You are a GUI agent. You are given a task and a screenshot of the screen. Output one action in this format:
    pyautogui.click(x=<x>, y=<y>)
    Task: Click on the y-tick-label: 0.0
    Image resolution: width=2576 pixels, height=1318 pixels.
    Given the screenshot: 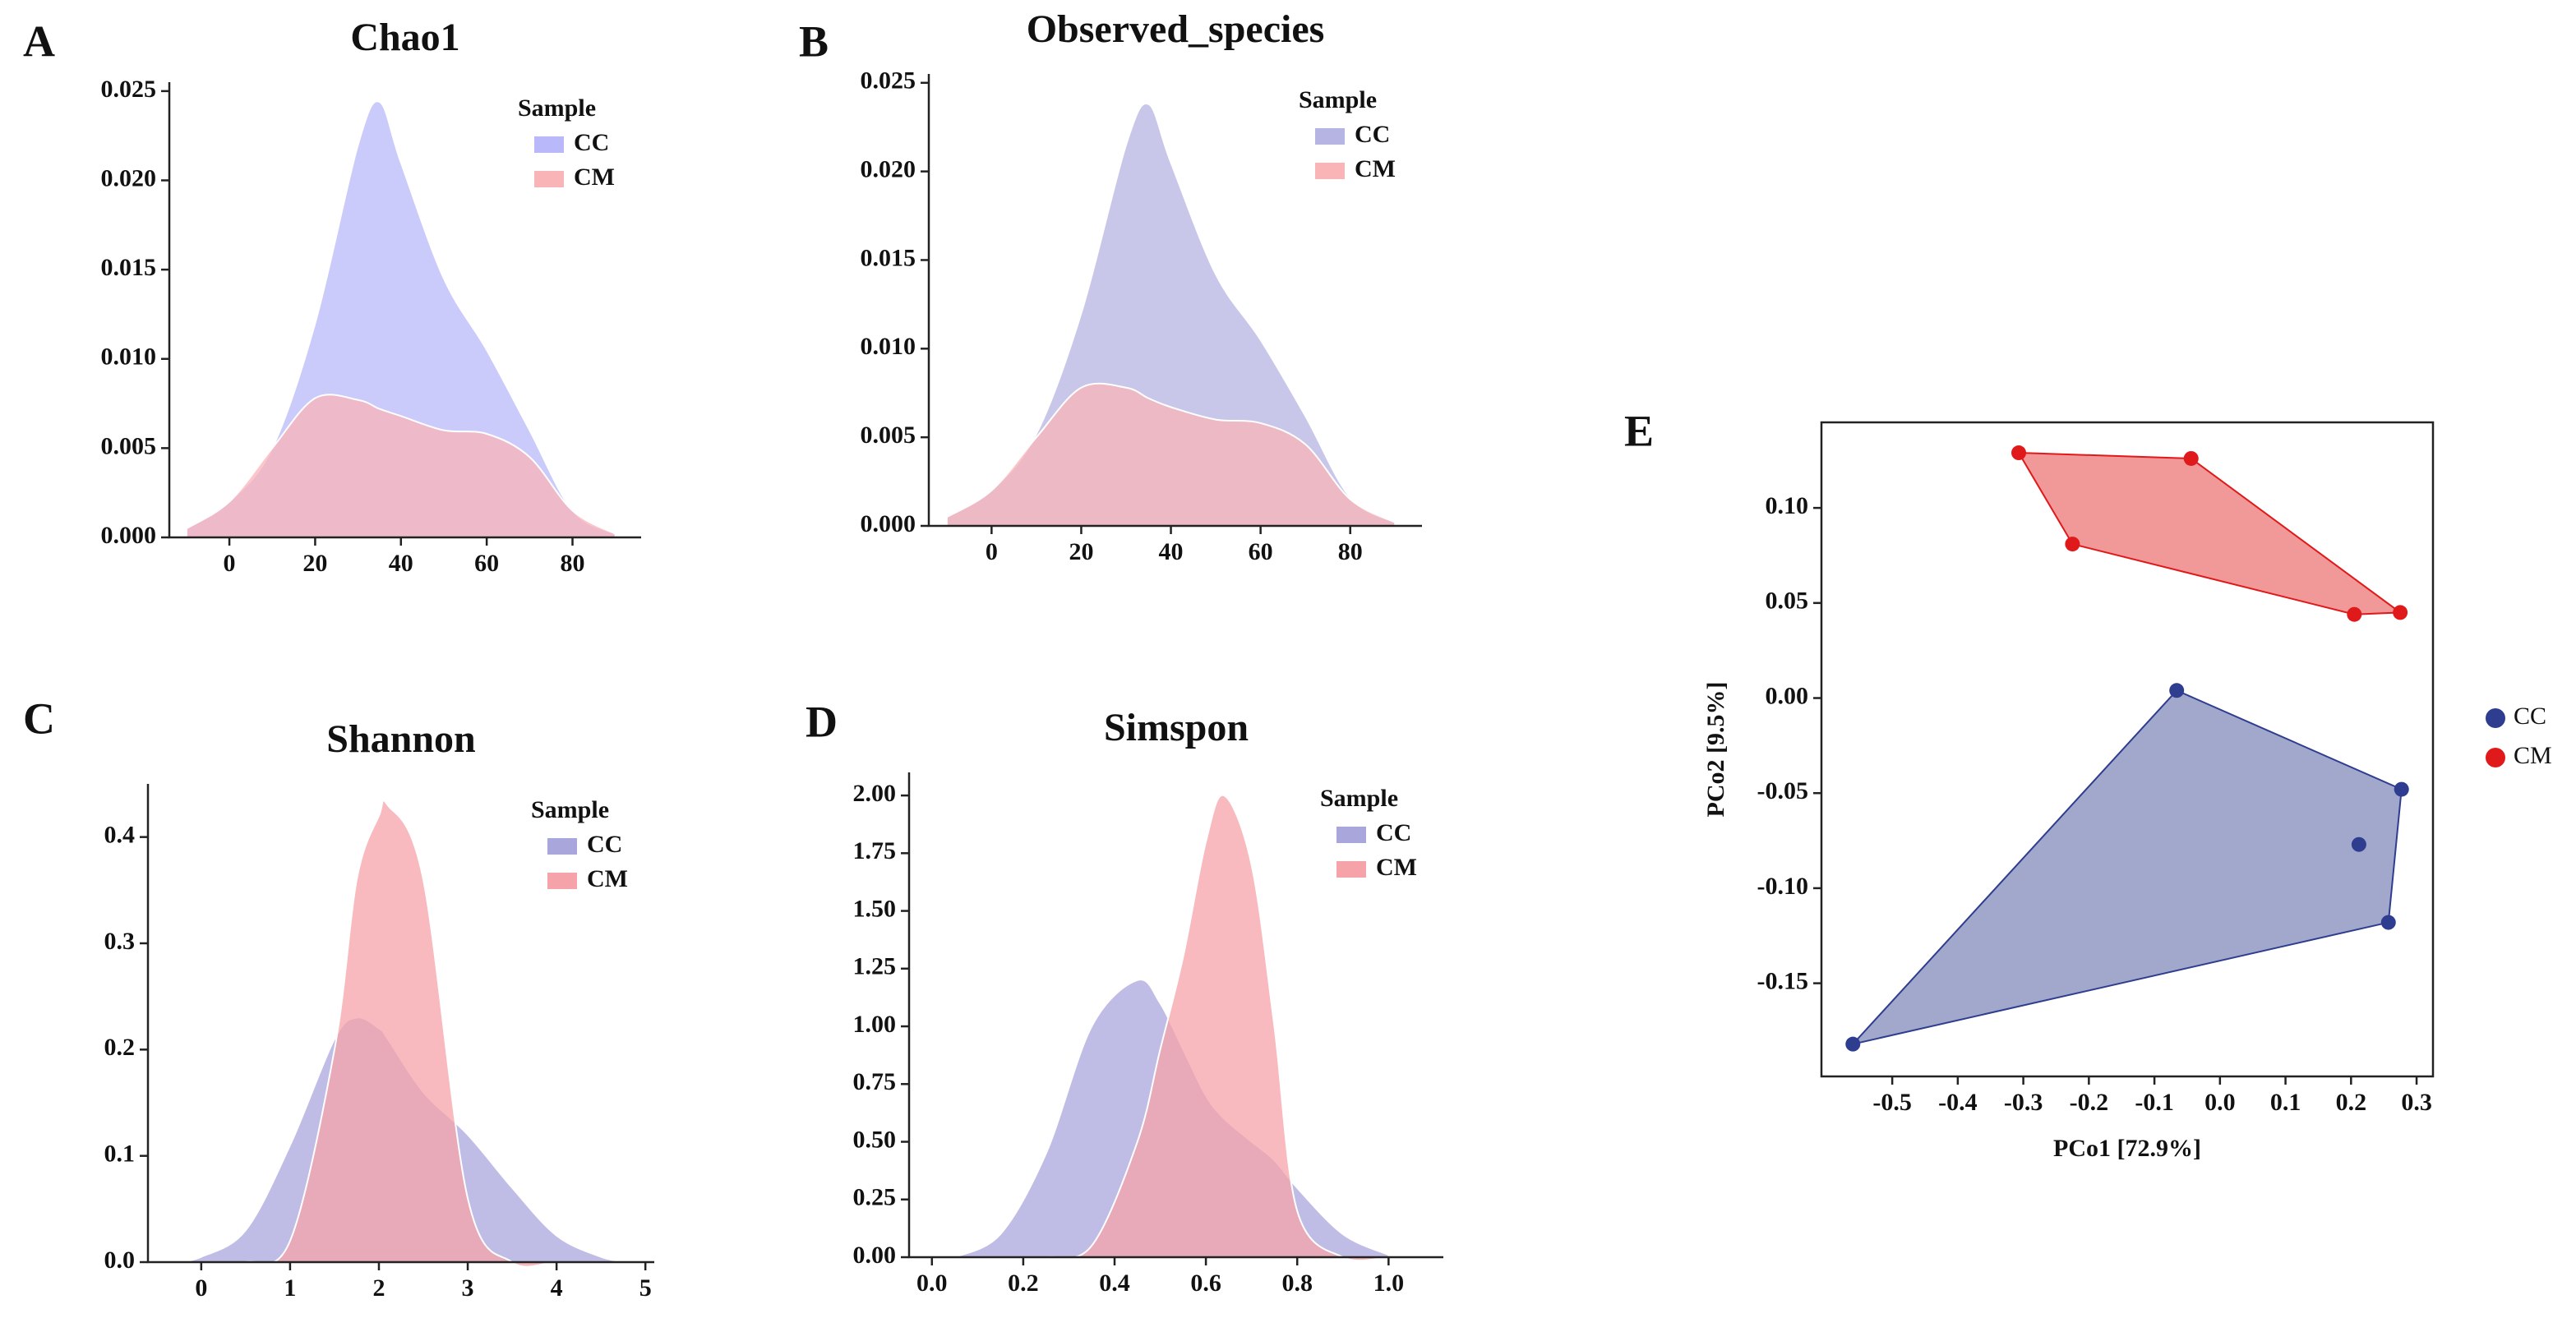 What is the action you would take?
    pyautogui.click(x=120, y=1260)
    